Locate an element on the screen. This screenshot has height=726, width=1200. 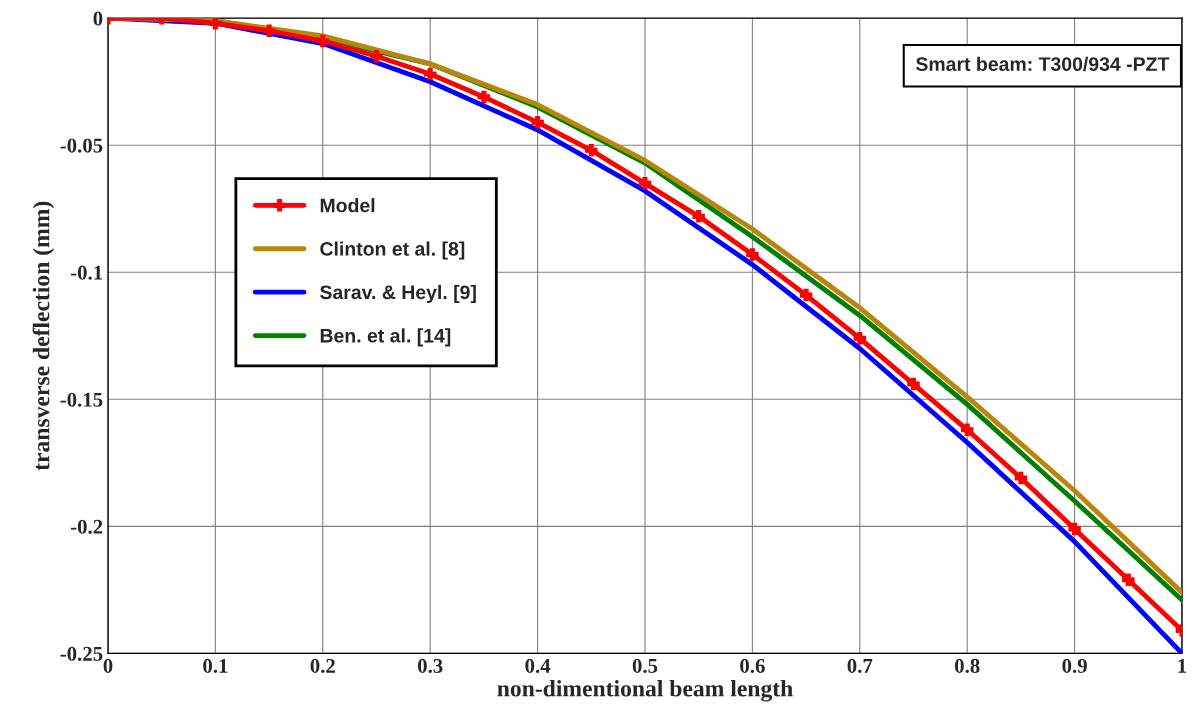
annotation: Smart beam: T300/934 -PZT is located at coordinates (1042, 64).